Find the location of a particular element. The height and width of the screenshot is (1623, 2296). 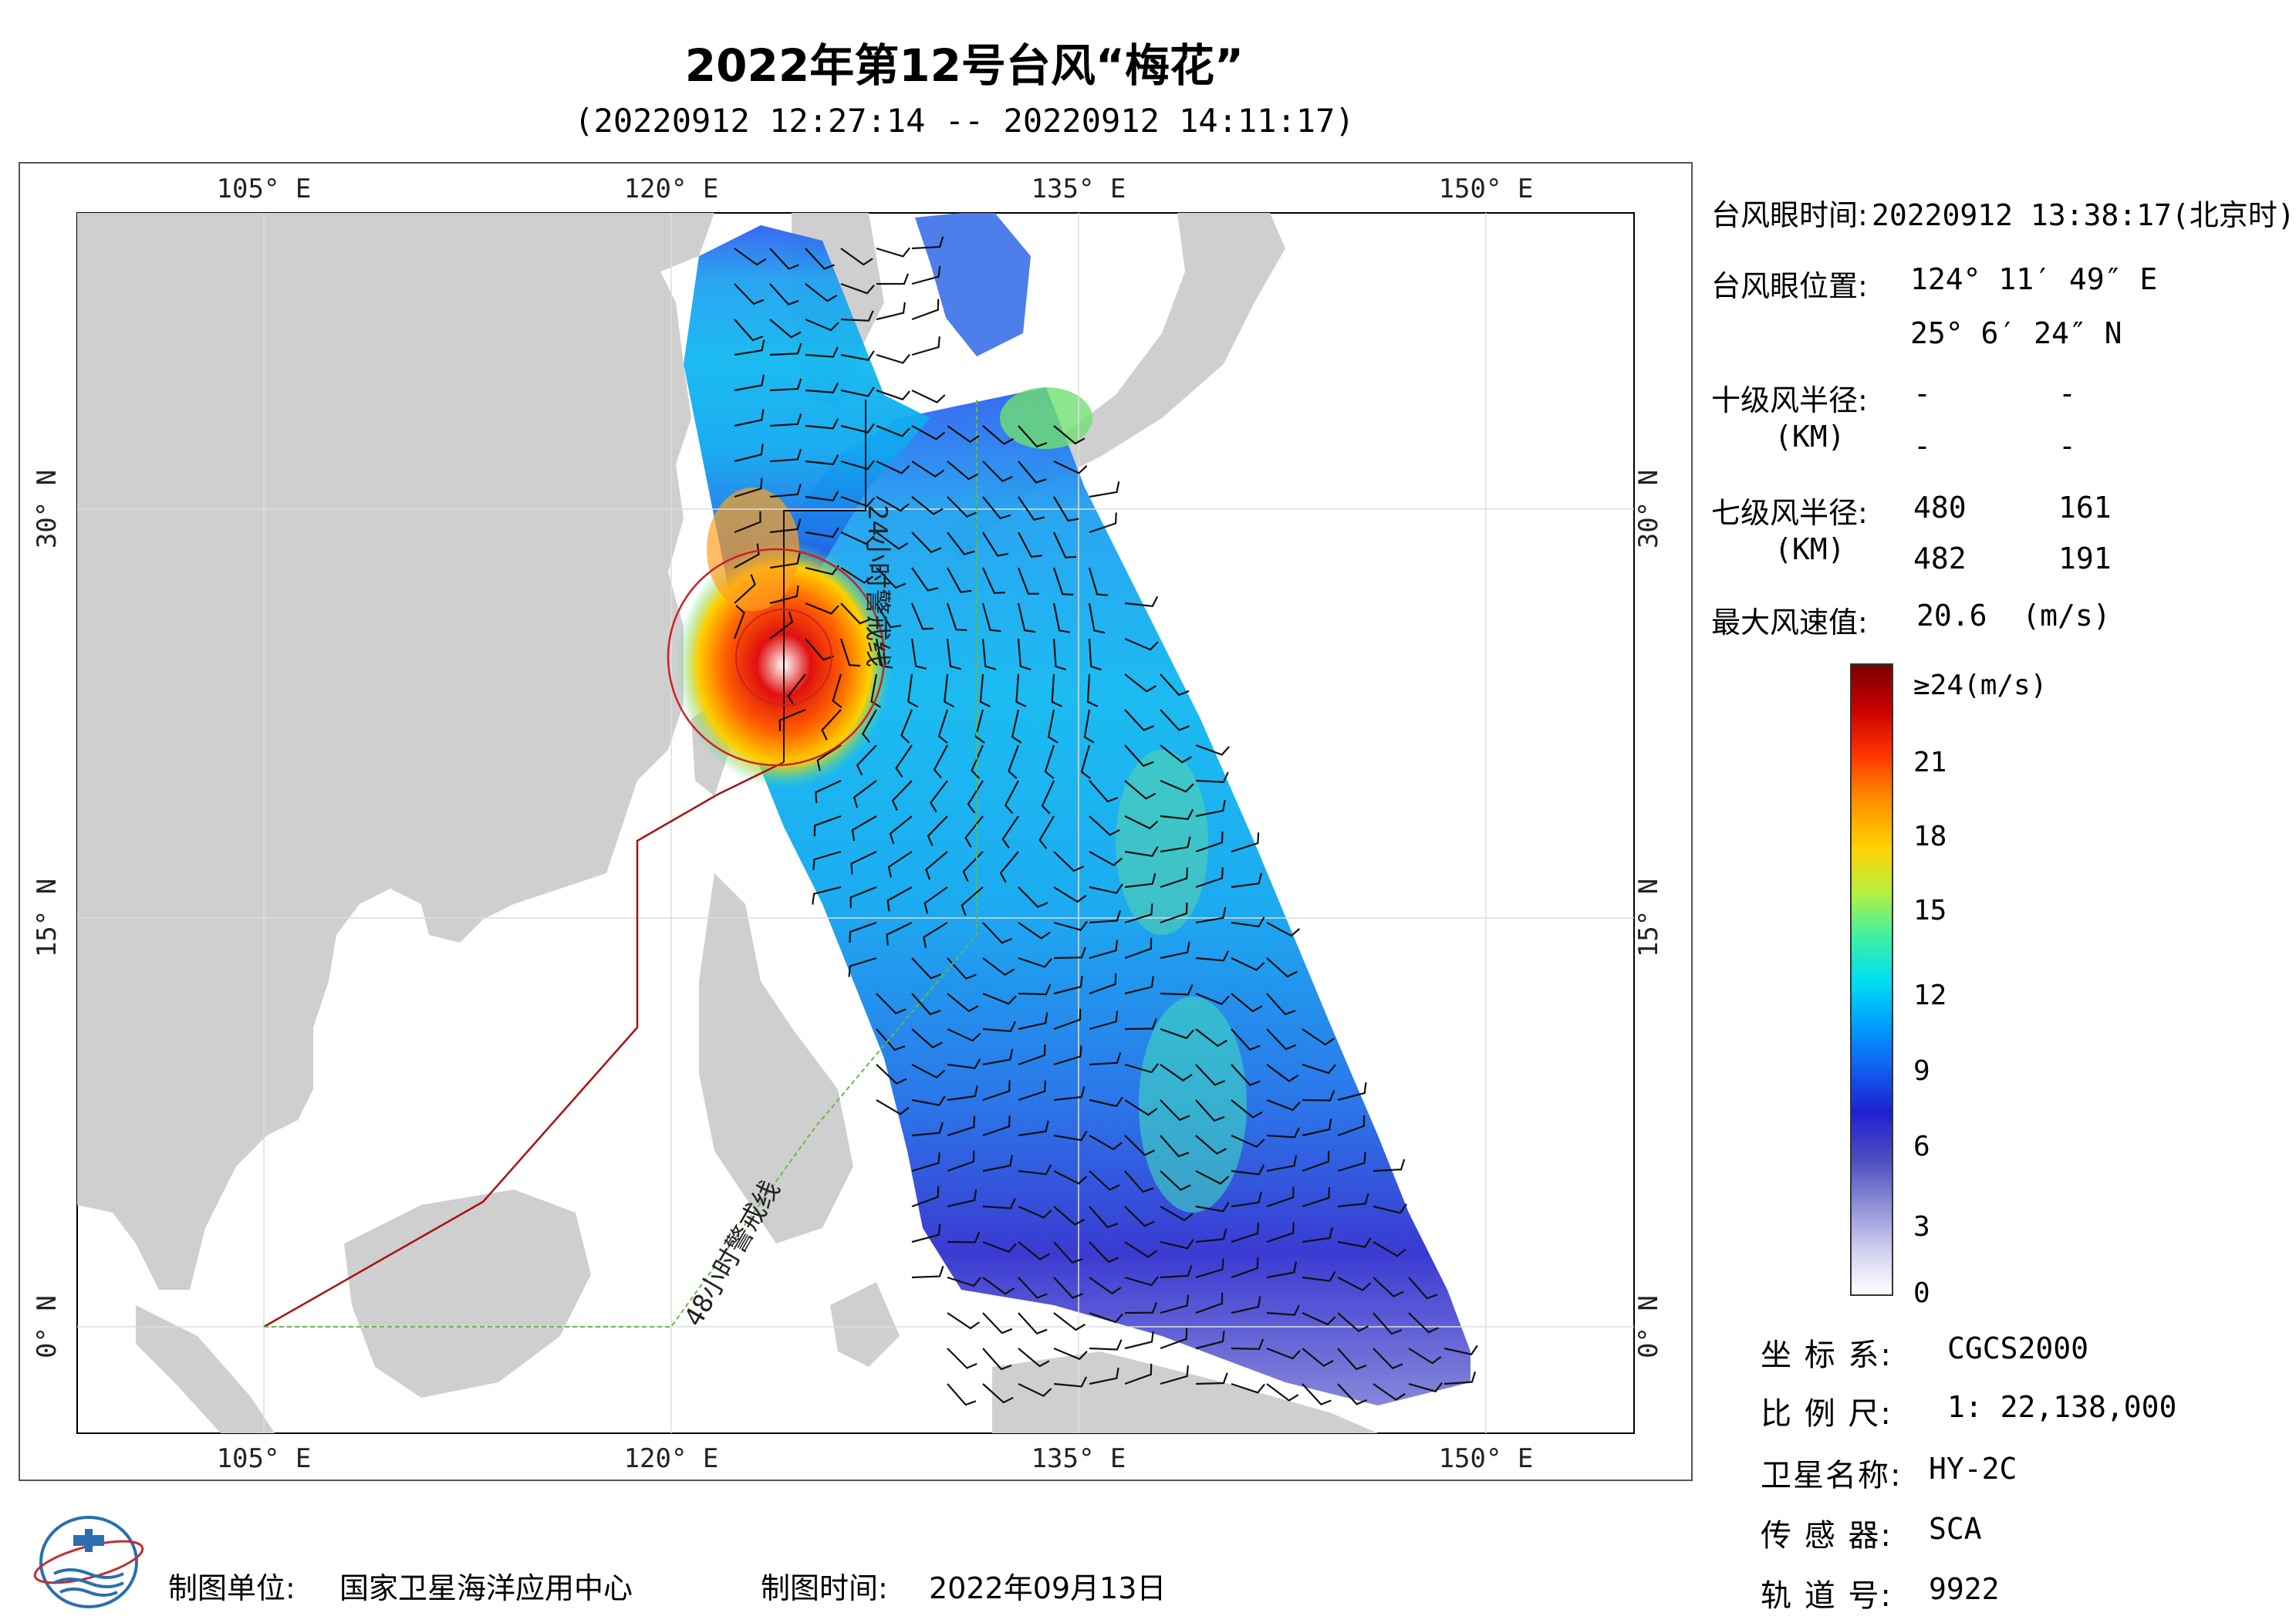

crs-value: CGCS2000 is located at coordinates (2018, 1348).